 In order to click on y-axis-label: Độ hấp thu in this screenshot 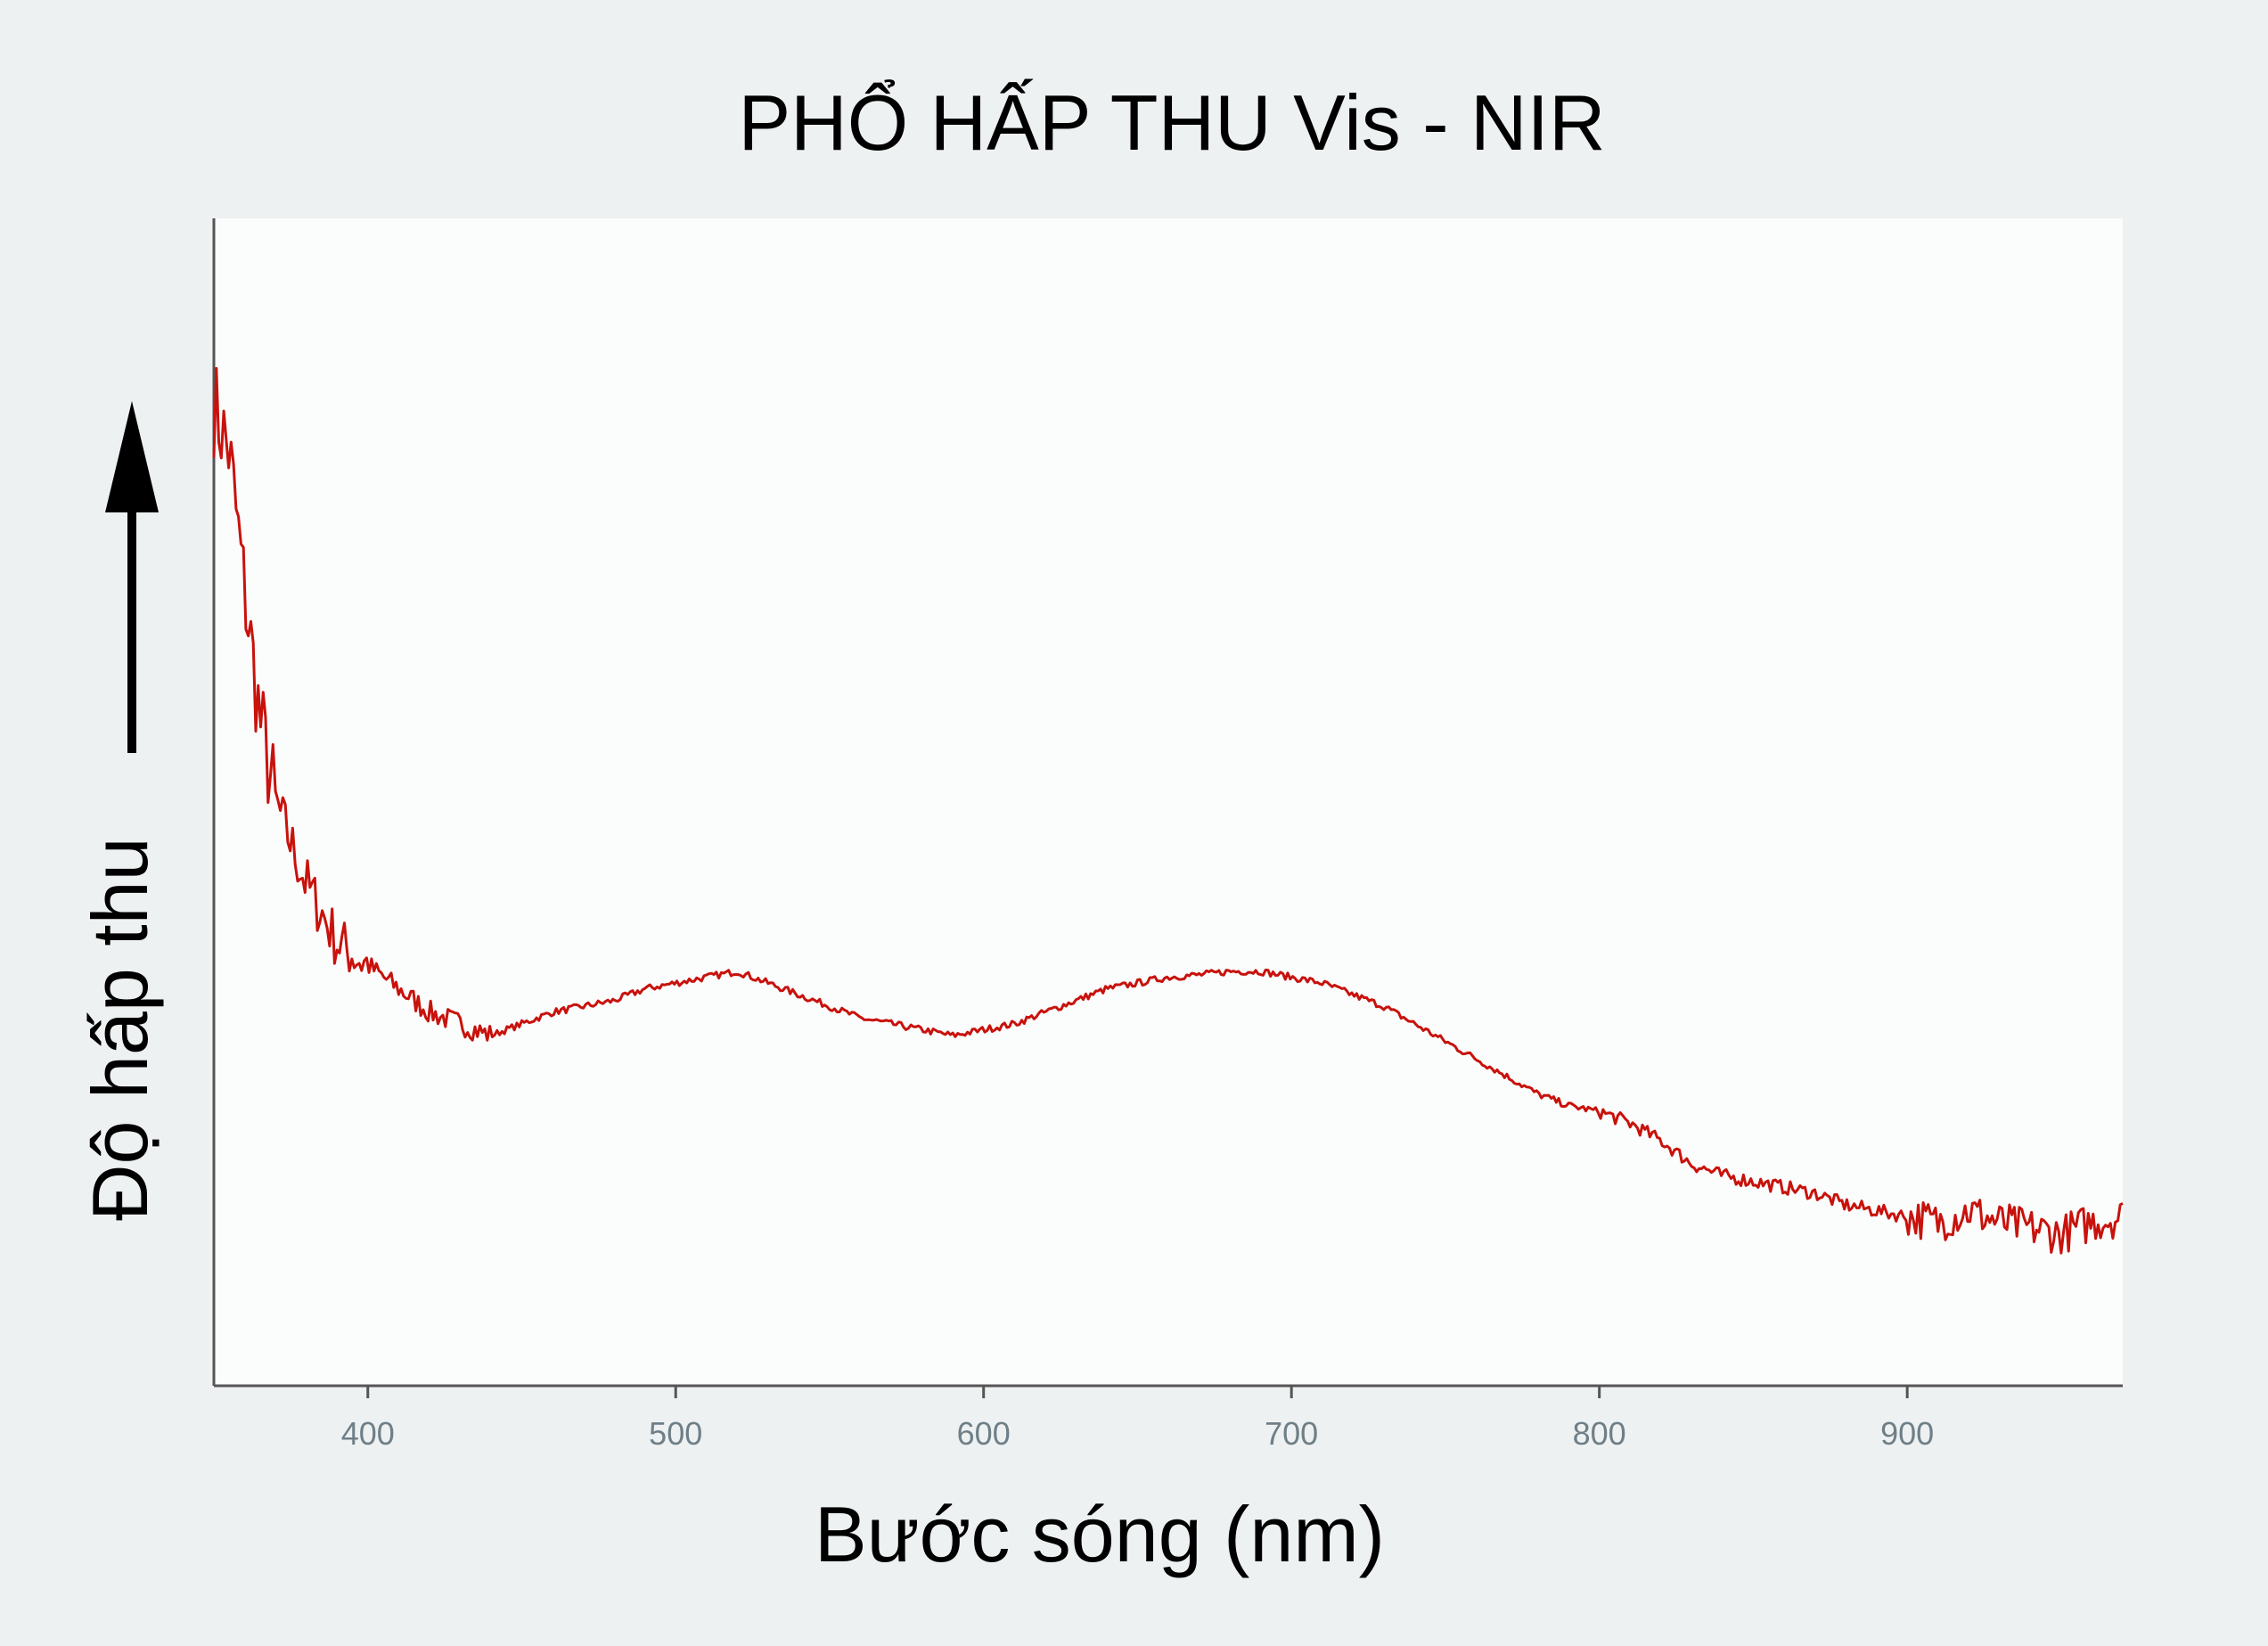, I will do `click(120, 1029)`.